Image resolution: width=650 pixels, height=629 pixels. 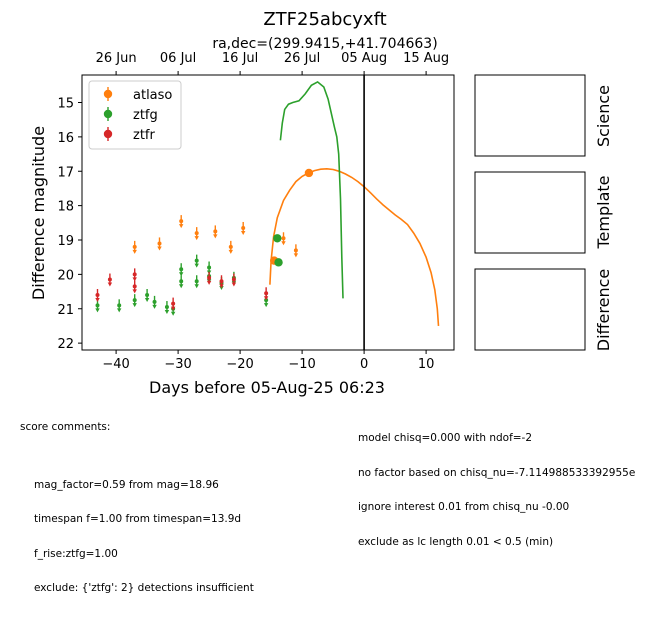 I want to click on y-tick-label: 18, so click(x=65, y=207).